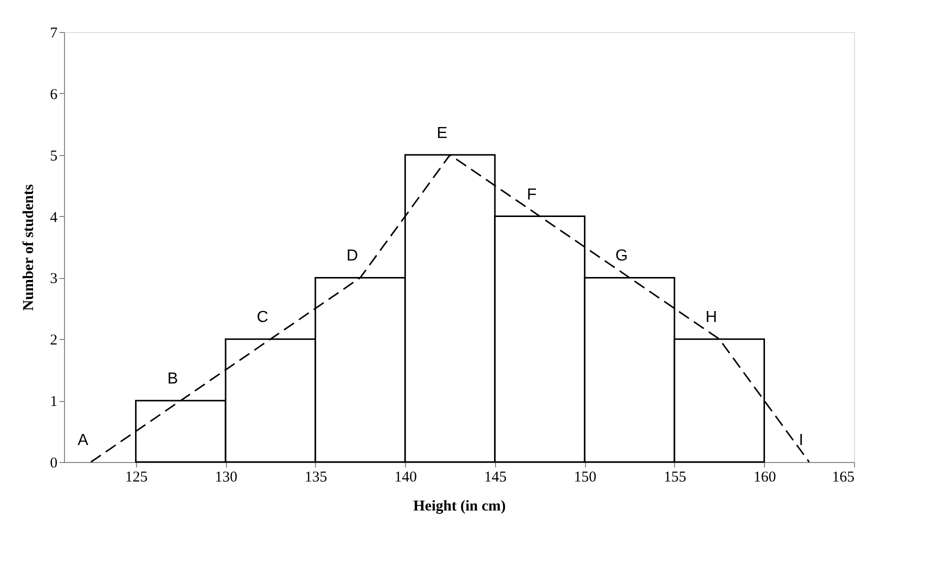  I want to click on annotation: I, so click(801, 440).